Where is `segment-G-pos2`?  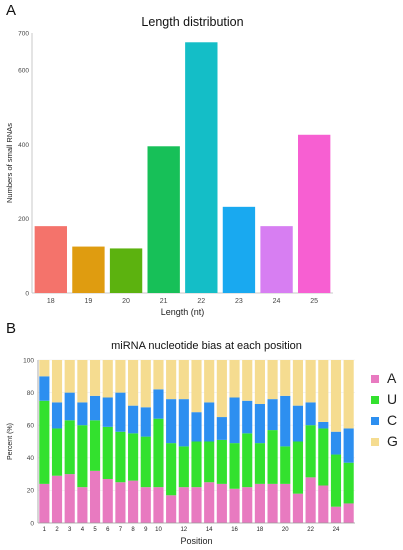 segment-G-pos2 is located at coordinates (57, 381).